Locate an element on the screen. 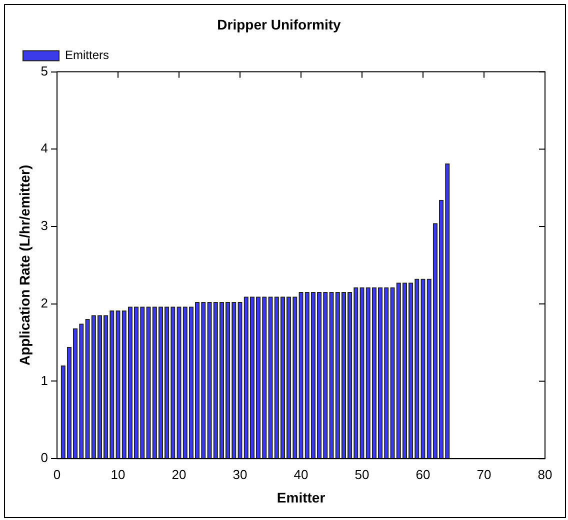 This screenshot has width=568, height=520. x-tick-label: 60 is located at coordinates (423, 474).